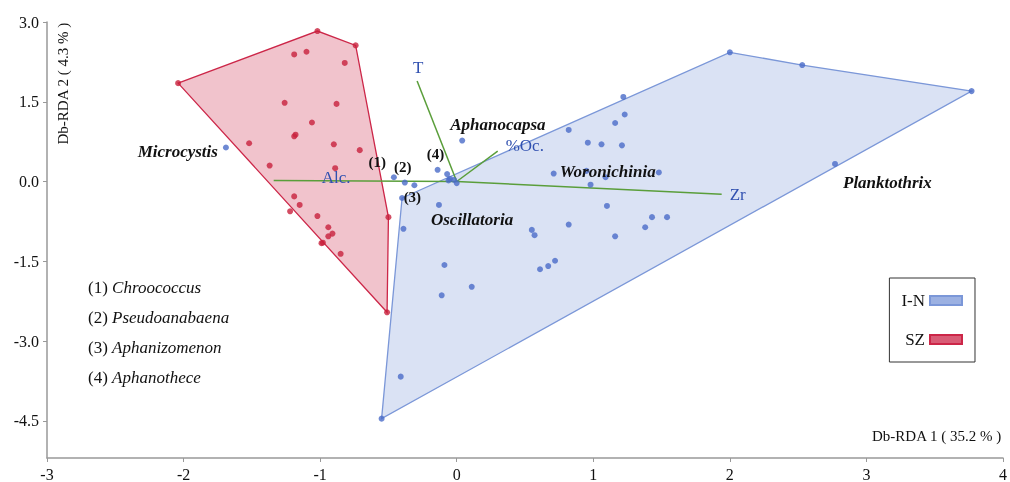 Image resolution: width=1010 pixels, height=482 pixels. What do you see at coordinates (47, 473) in the screenshot?
I see `x-tick-label: -3` at bounding box center [47, 473].